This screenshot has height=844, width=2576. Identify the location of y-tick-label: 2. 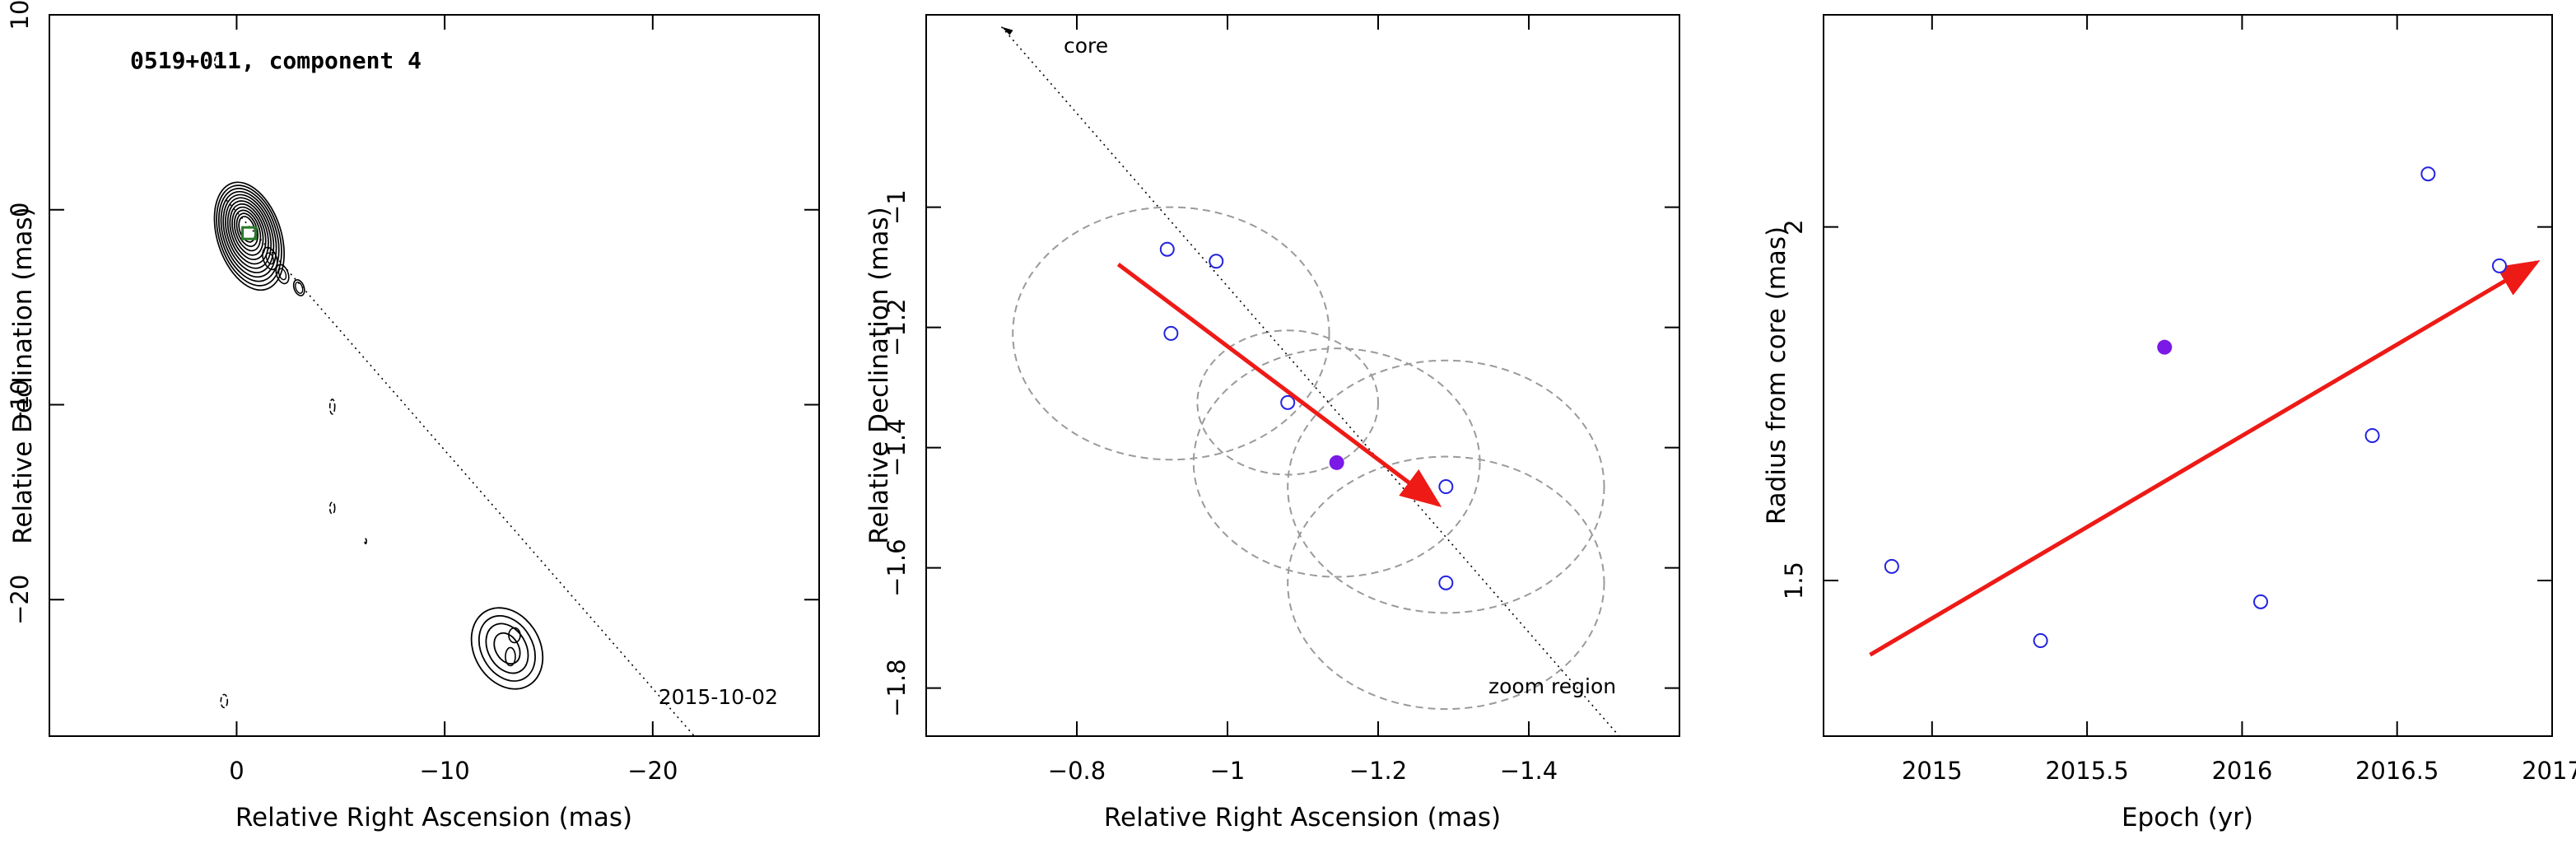
(1794, 226).